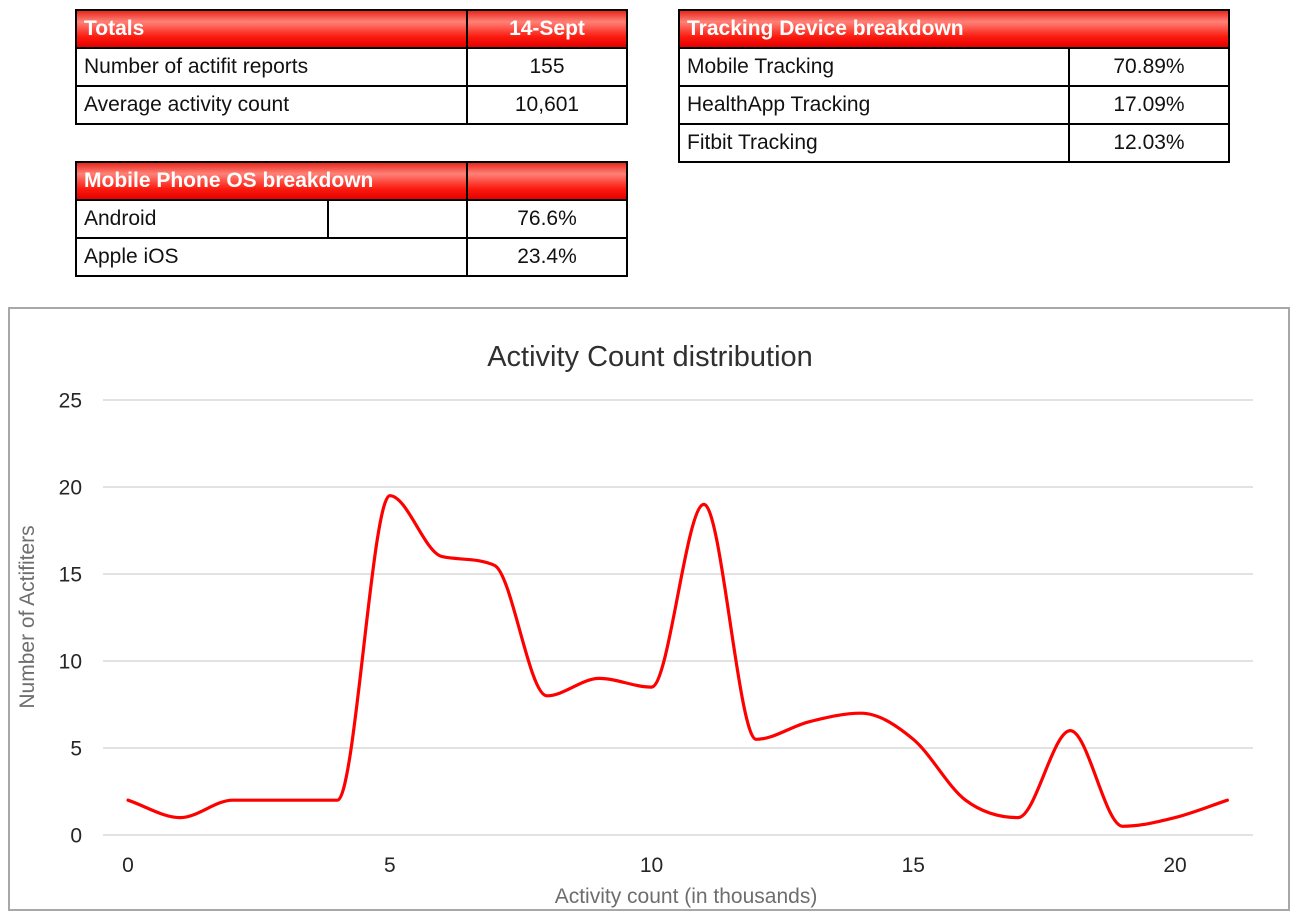 Image resolution: width=1303 pixels, height=917 pixels. Describe the element at coordinates (547, 181) in the screenshot. I see `os-header-value` at that location.